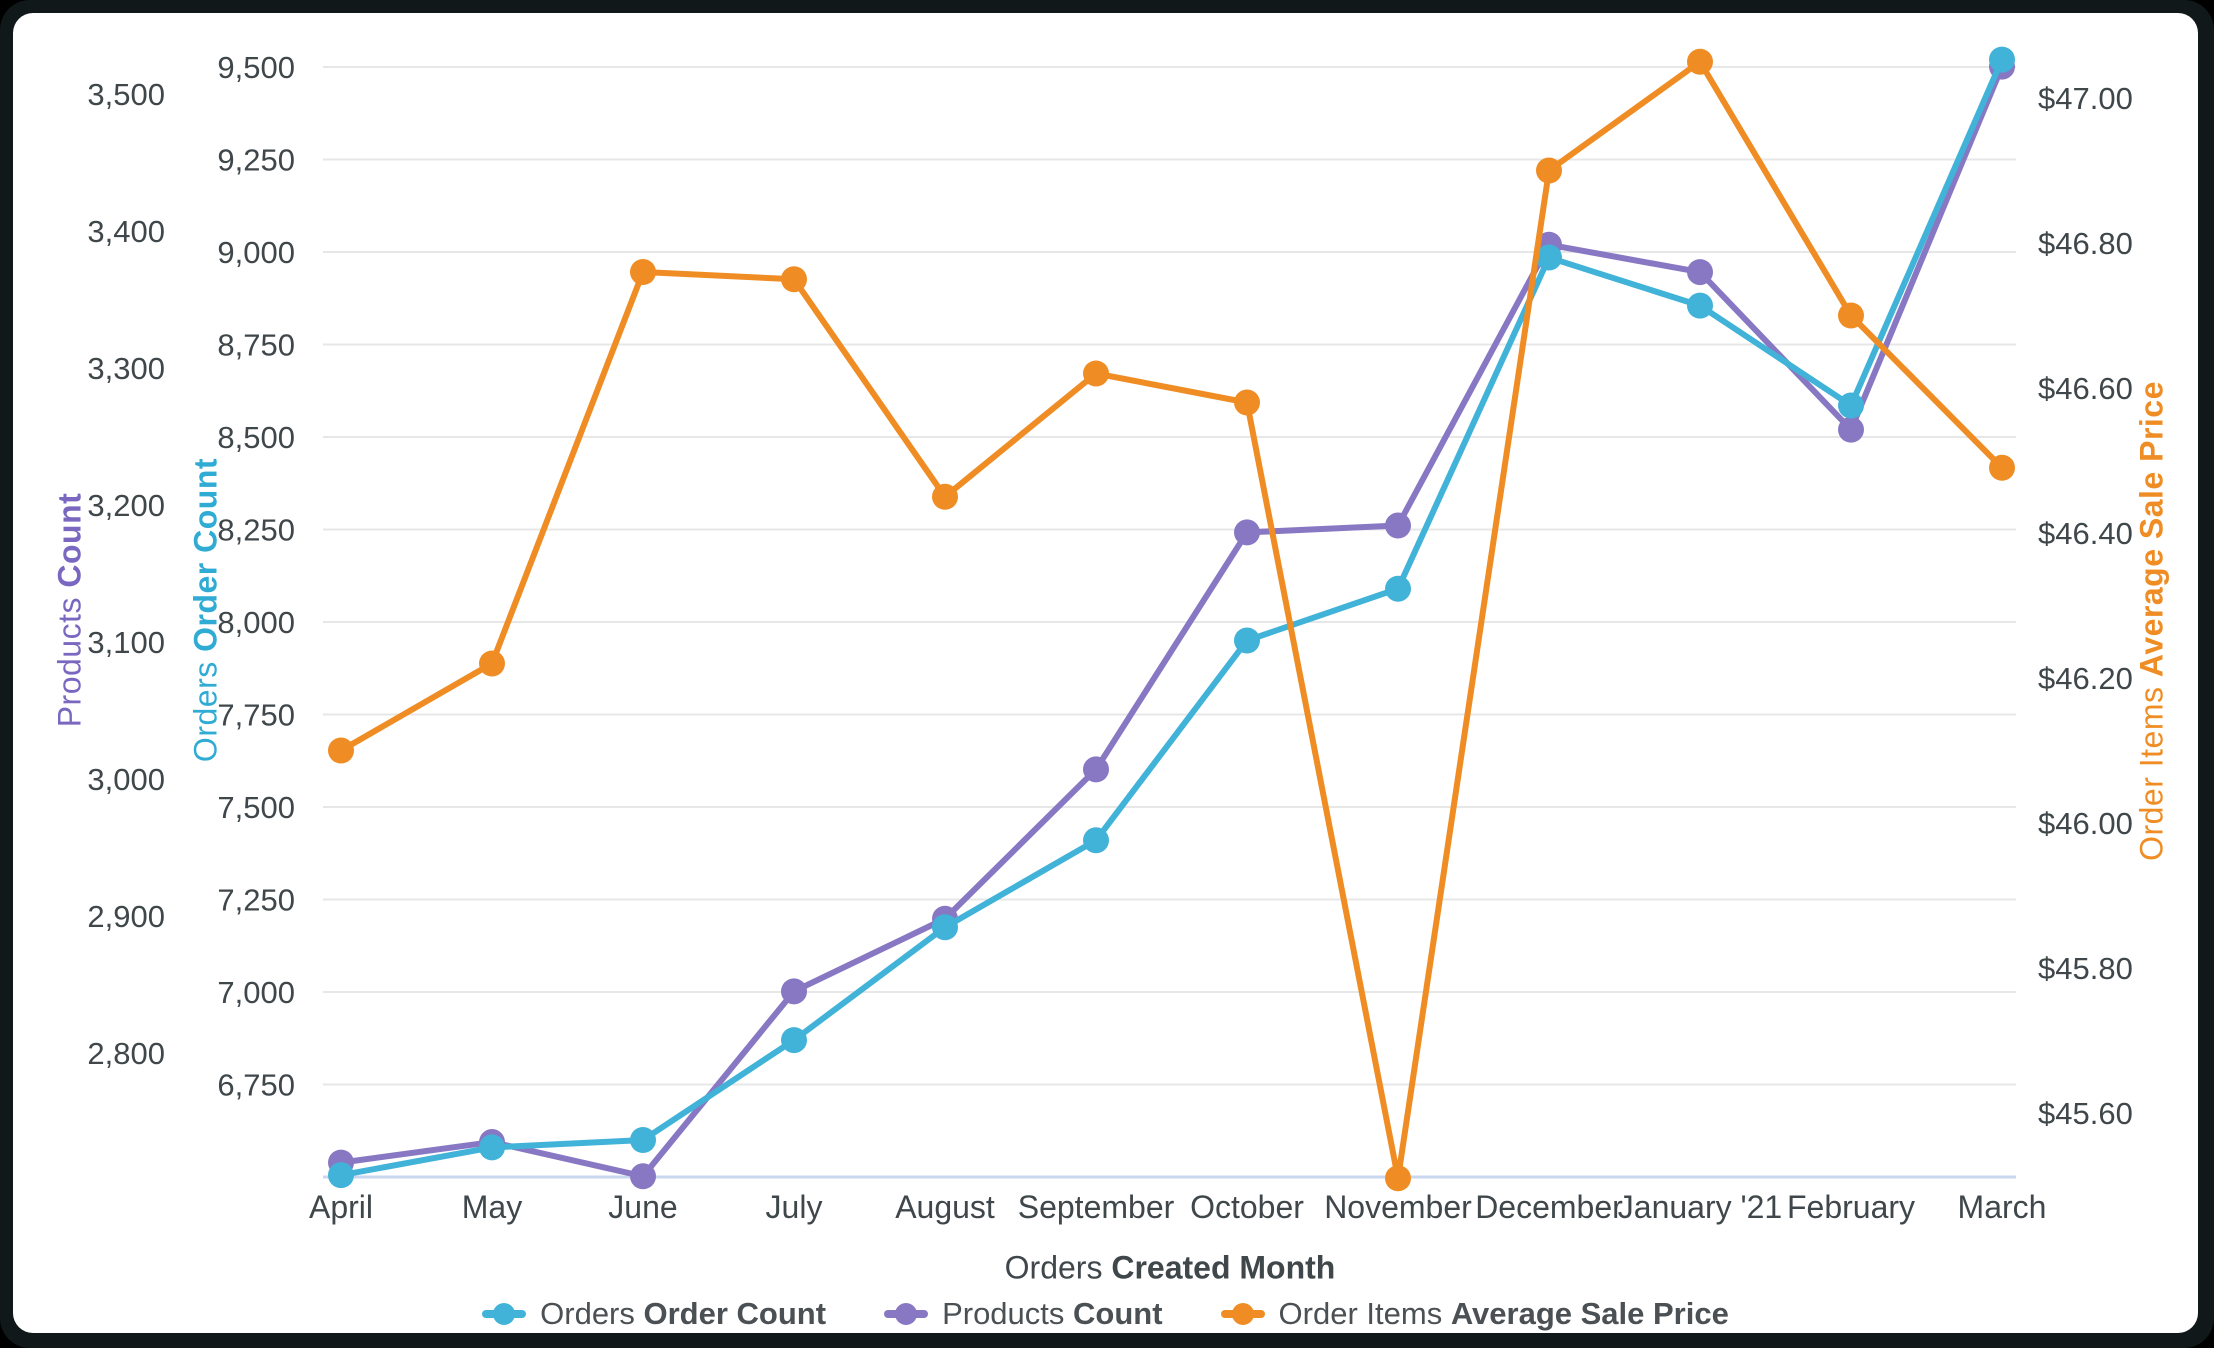 The image size is (2214, 1348). I want to click on tick-label-price: $46.00, so click(2085, 823).